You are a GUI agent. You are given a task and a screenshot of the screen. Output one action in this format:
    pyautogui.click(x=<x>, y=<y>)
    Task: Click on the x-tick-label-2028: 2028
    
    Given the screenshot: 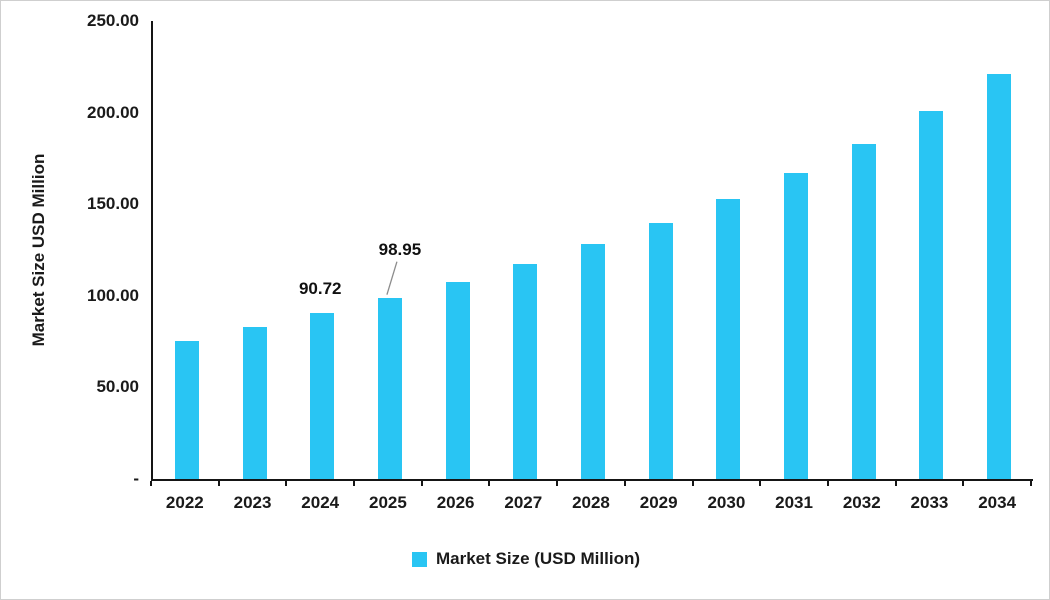 What is the action you would take?
    pyautogui.click(x=591, y=502)
    